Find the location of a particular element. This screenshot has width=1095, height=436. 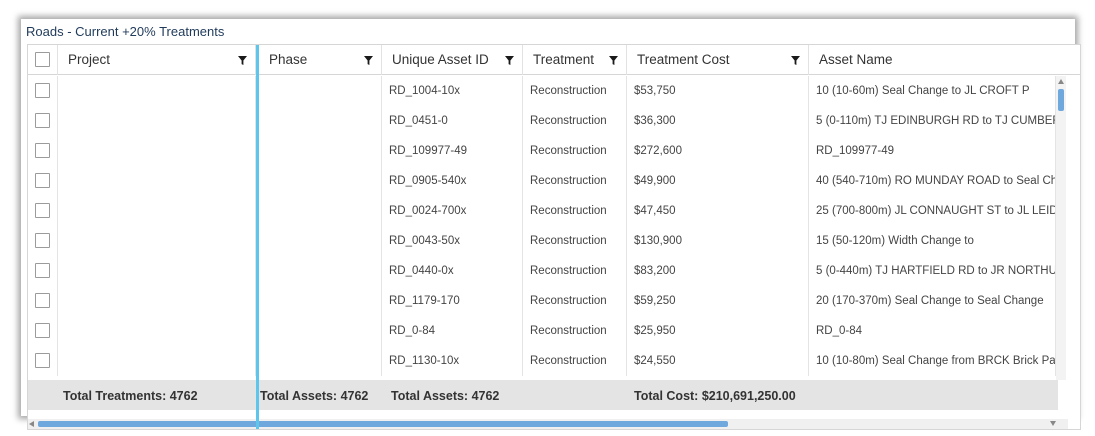

cost-cell: $49,900 is located at coordinates (718, 181).